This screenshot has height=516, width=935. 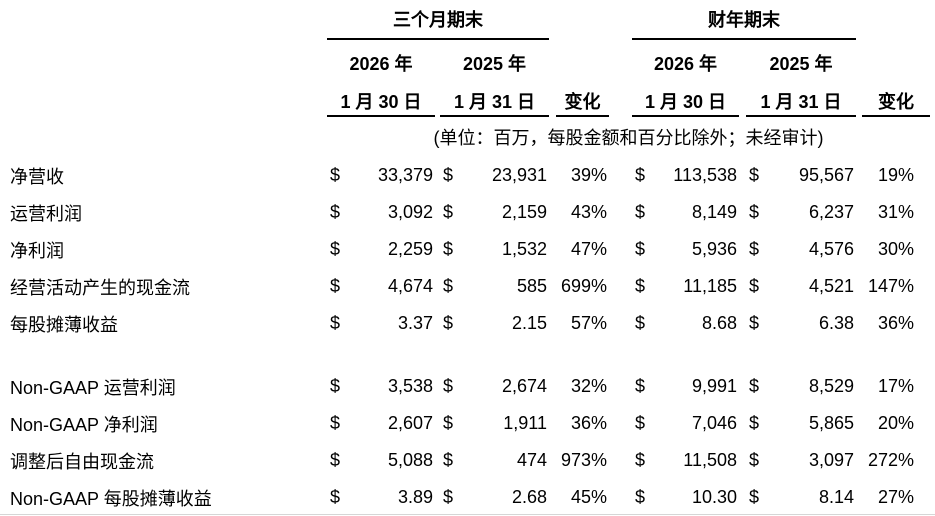 I want to click on col-header-q-2025-year: 2025 年, so click(x=494, y=64).